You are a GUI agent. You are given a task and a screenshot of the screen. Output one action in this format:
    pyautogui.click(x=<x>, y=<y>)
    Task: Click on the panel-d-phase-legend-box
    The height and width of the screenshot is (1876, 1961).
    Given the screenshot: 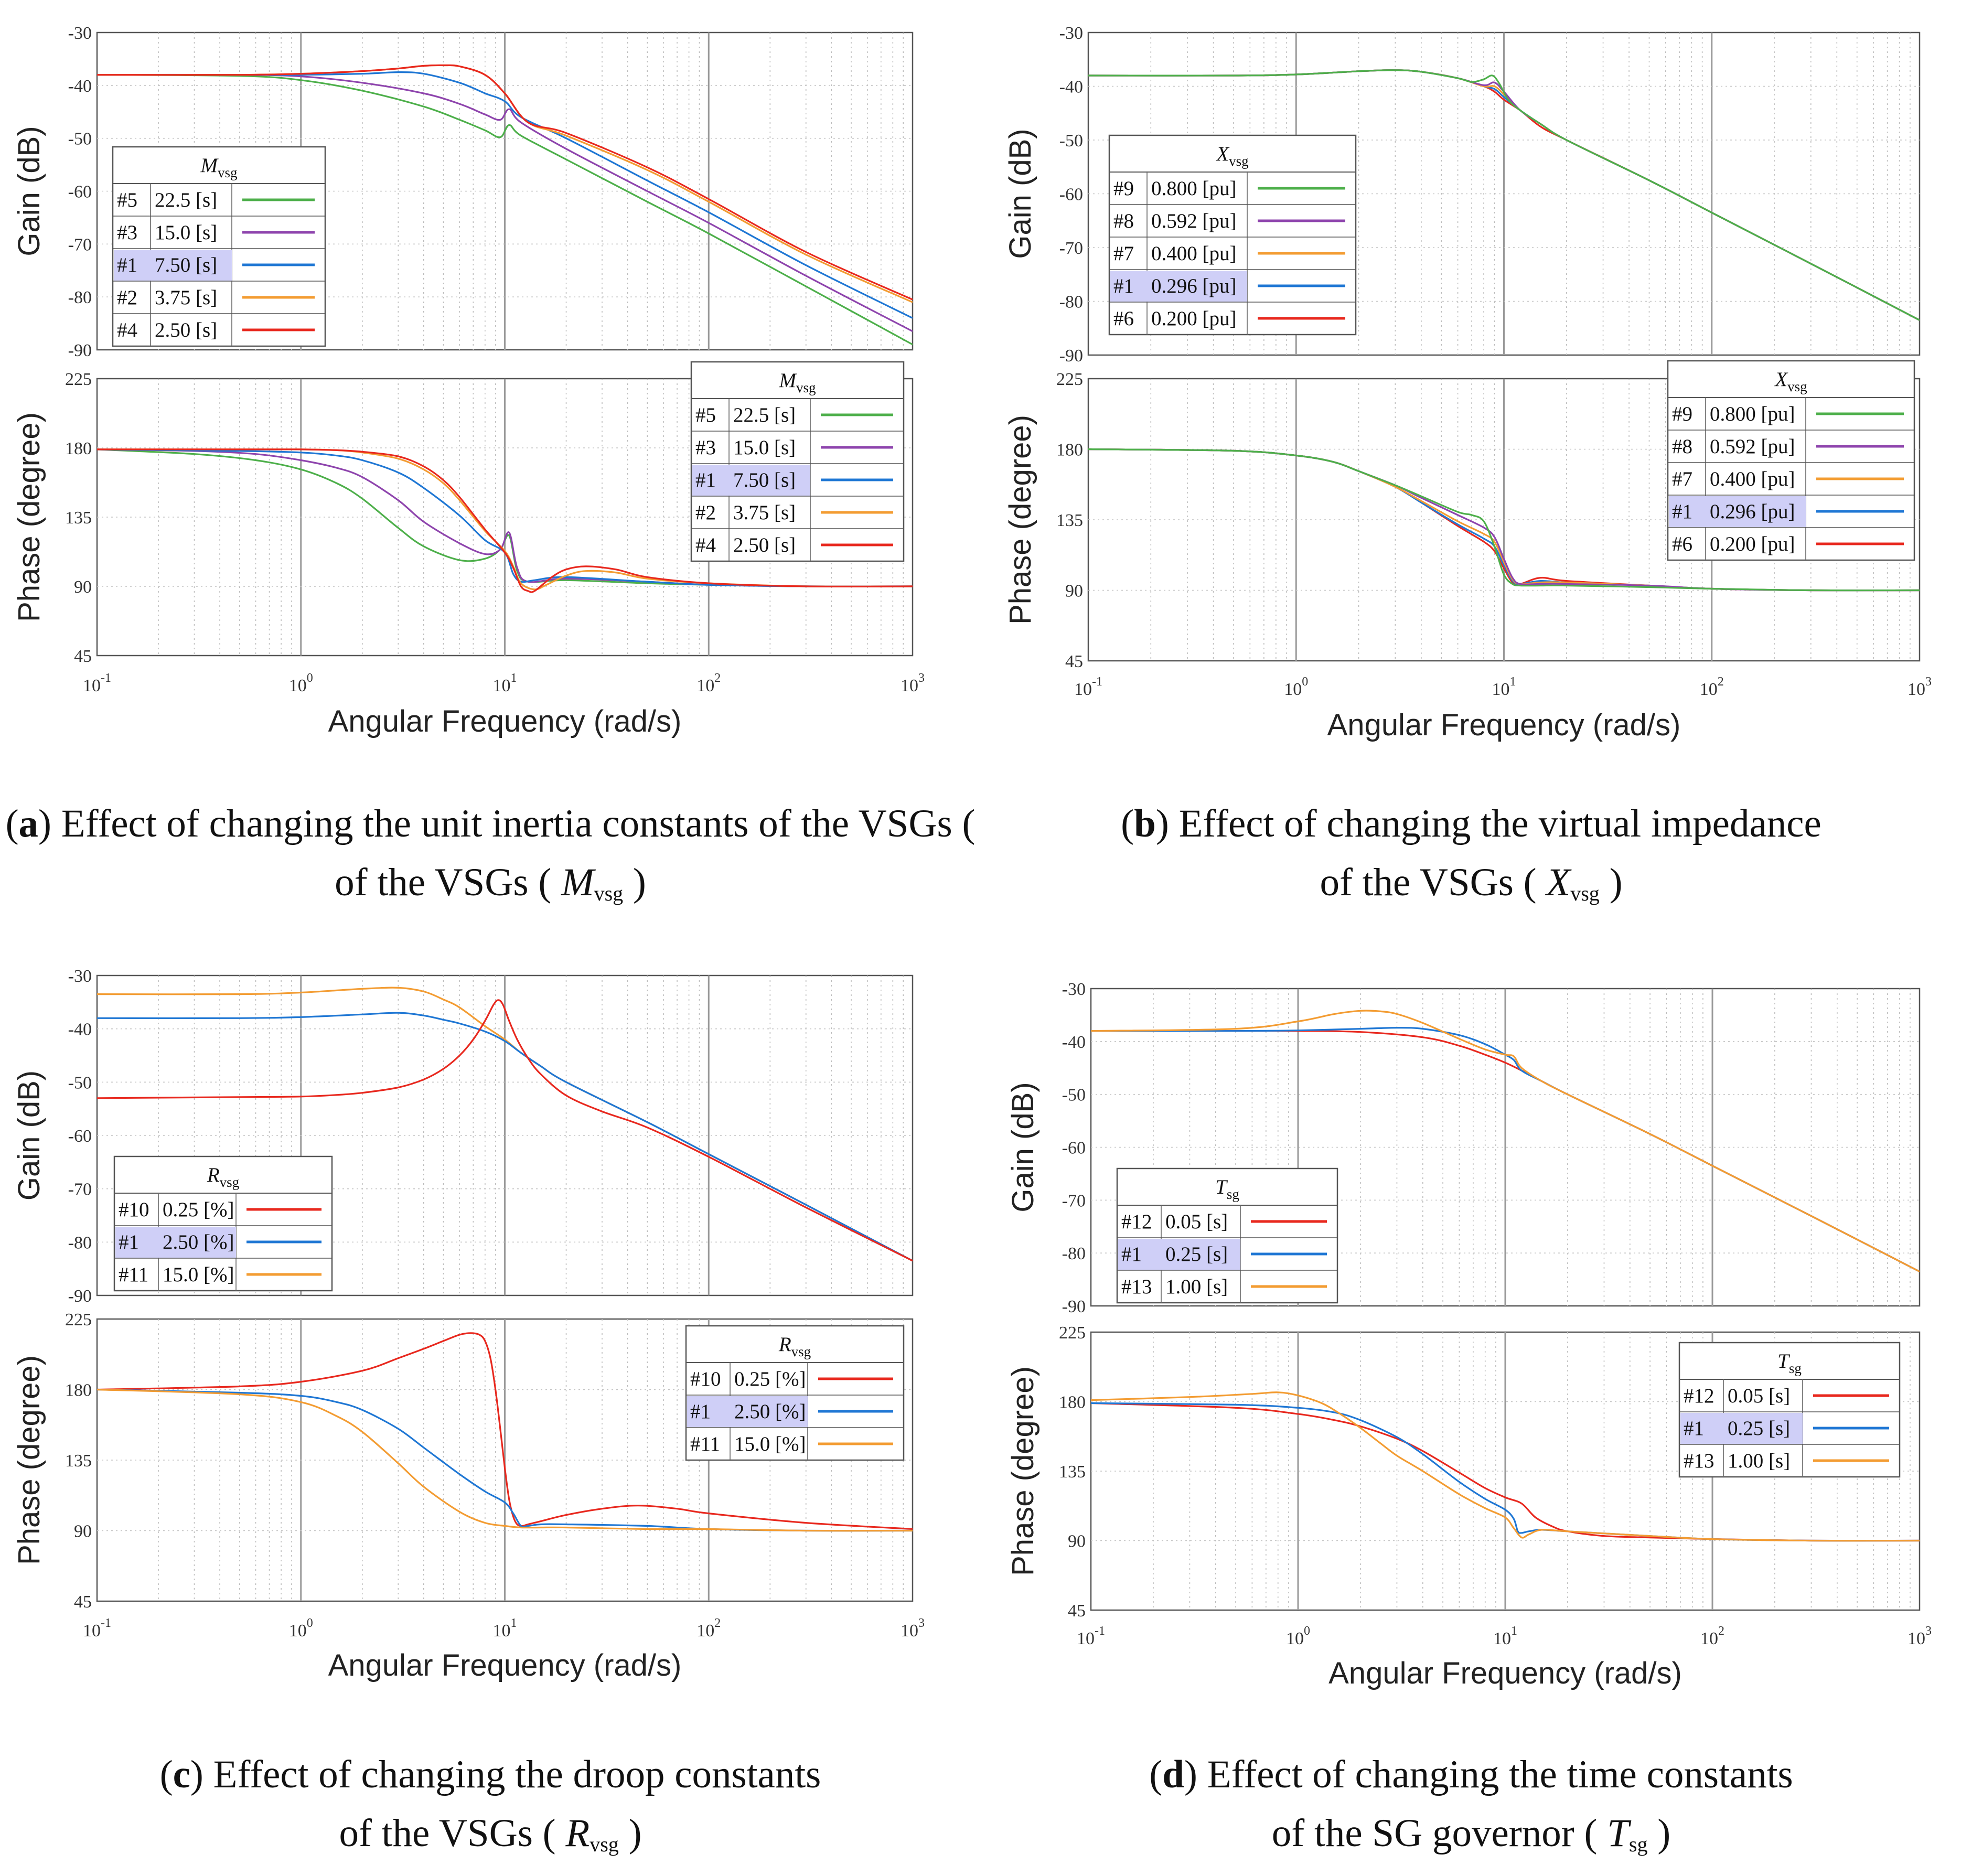 What is the action you would take?
    pyautogui.click(x=1790, y=1410)
    